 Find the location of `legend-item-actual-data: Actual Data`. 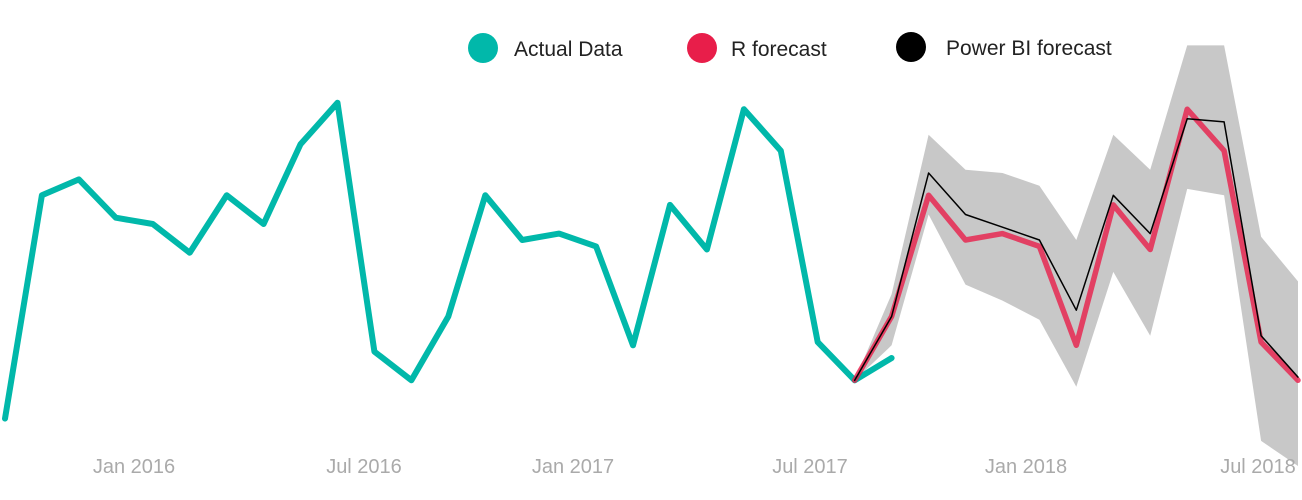

legend-item-actual-data: Actual Data is located at coordinates (545, 48).